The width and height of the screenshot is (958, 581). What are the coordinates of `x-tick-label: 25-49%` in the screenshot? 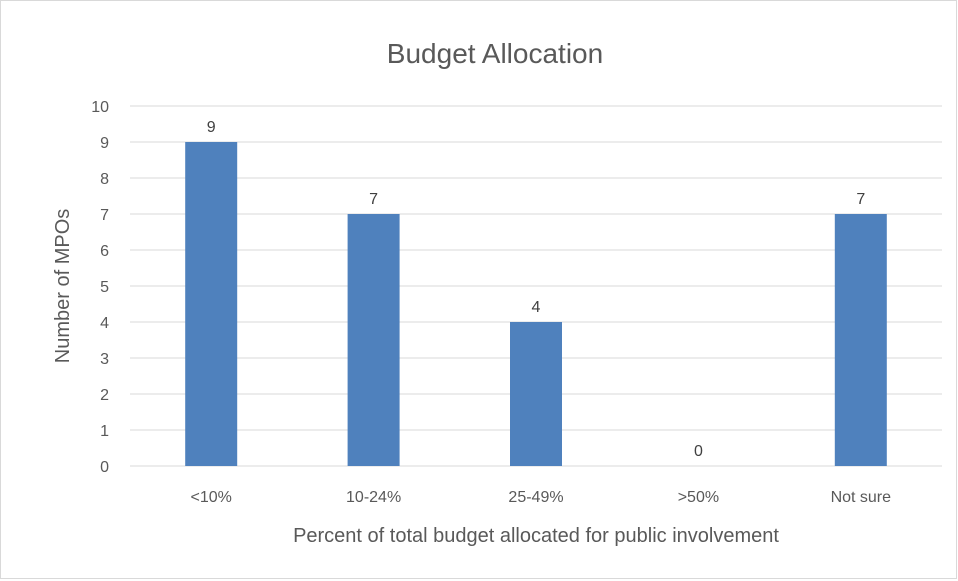 It's located at (535, 497).